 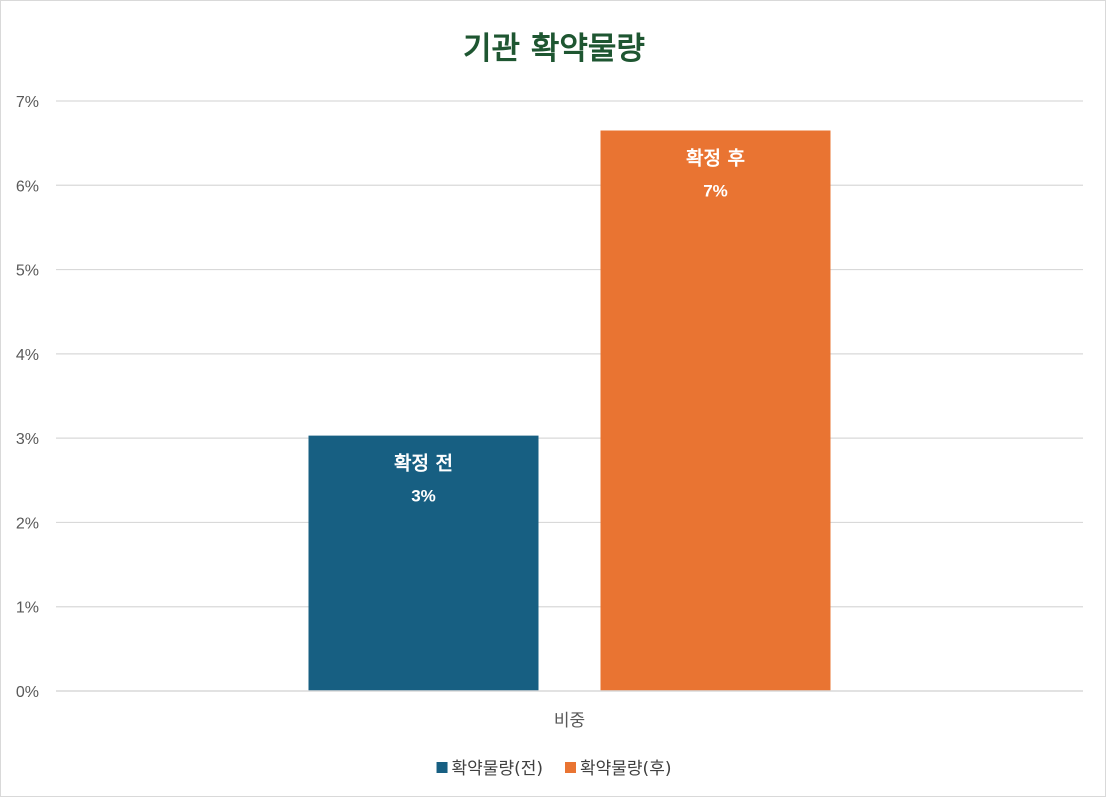 I want to click on x-axis-categories: 비중, so click(x=569, y=721).